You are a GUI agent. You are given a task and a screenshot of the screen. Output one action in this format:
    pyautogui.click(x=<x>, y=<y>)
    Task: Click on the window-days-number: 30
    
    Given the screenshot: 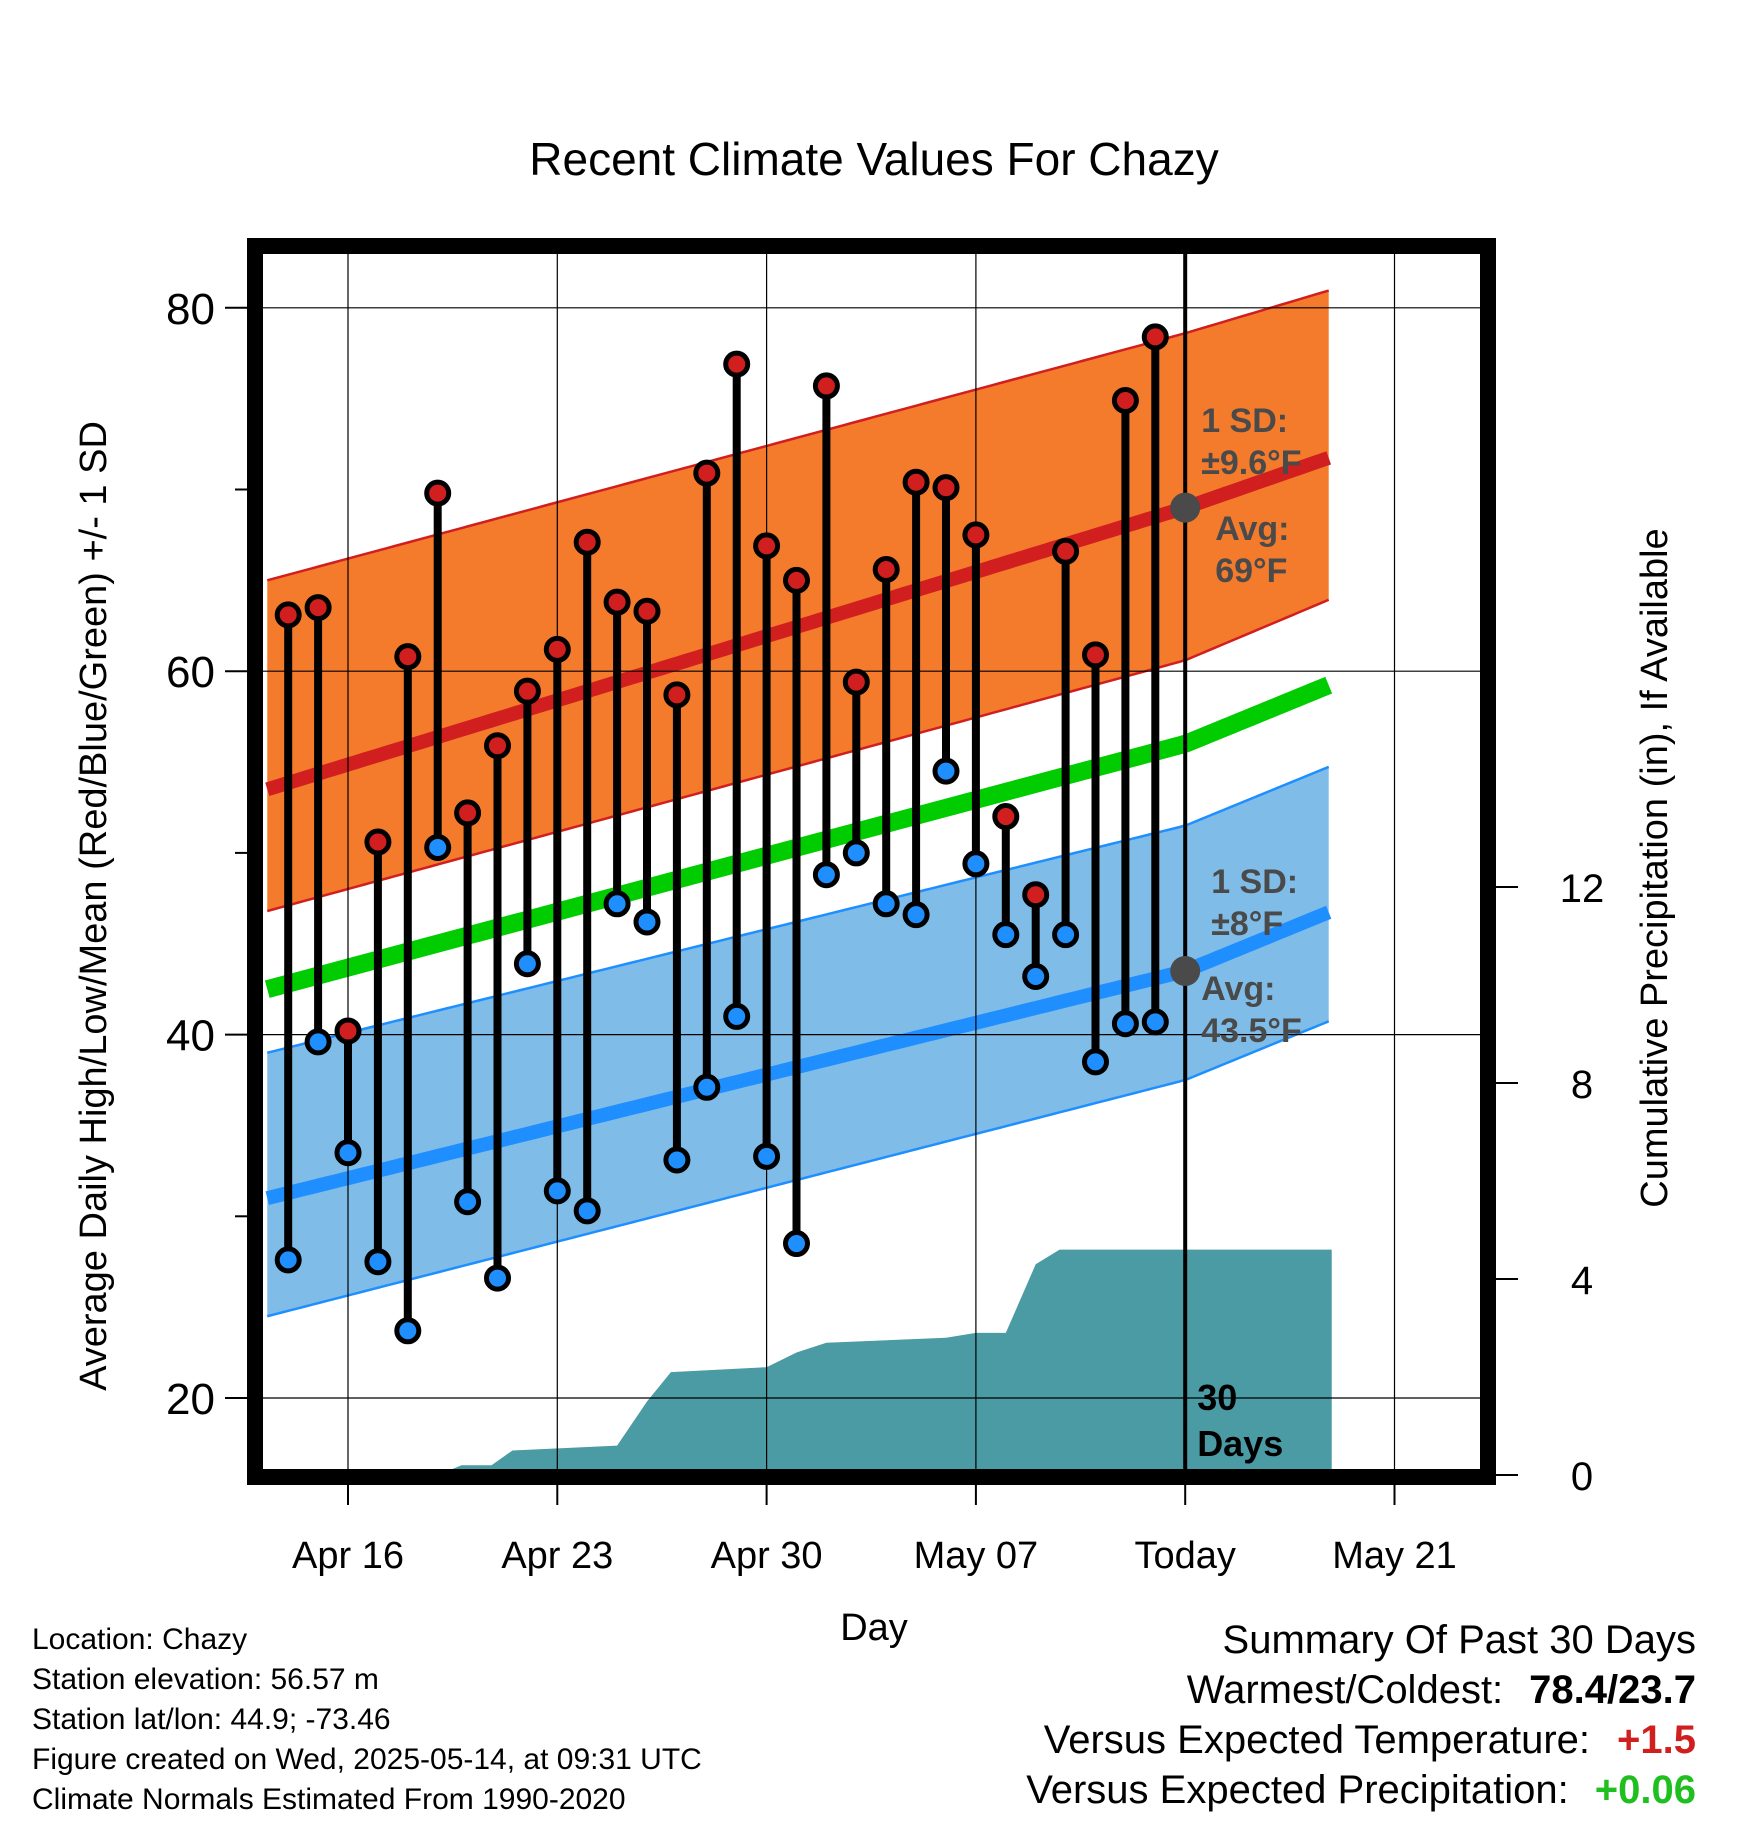 What is the action you would take?
    pyautogui.click(x=1217, y=1397)
    